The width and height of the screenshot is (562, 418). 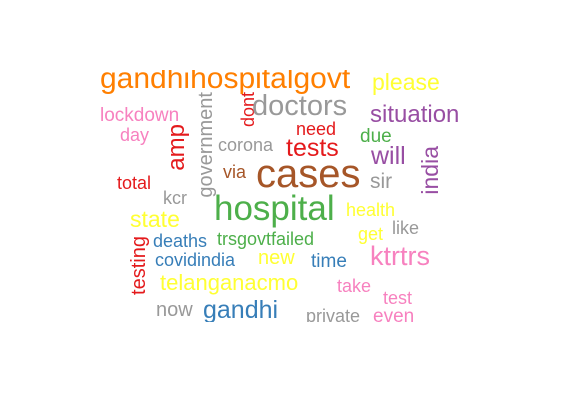 I want to click on word-ktrtrs: ktrtrs, so click(x=400, y=256).